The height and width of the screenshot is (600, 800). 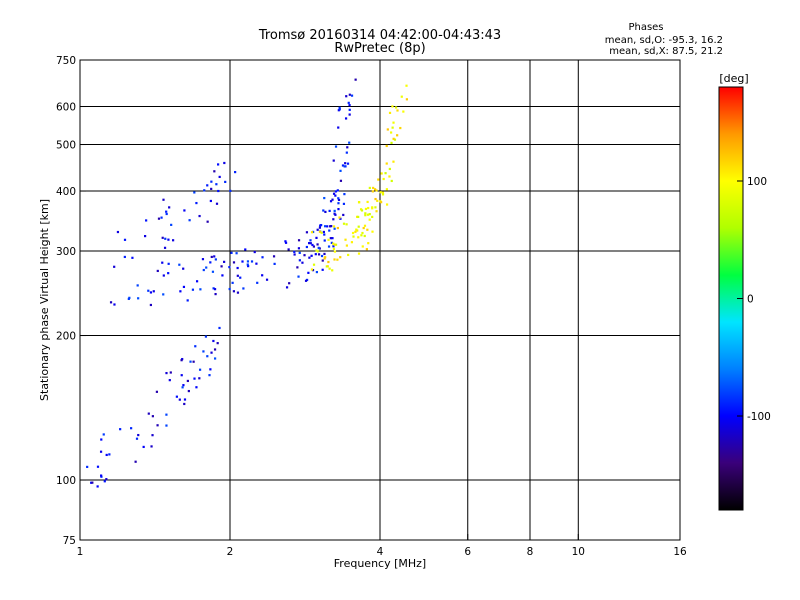 What do you see at coordinates (44, 300) in the screenshot?
I see `y-axis-label: Stationary phase Virtual Height [km]` at bounding box center [44, 300].